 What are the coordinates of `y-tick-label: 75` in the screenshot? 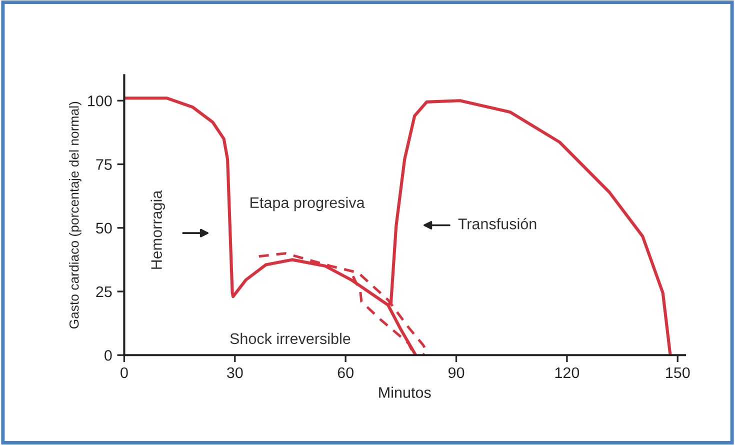 It's located at (104, 164).